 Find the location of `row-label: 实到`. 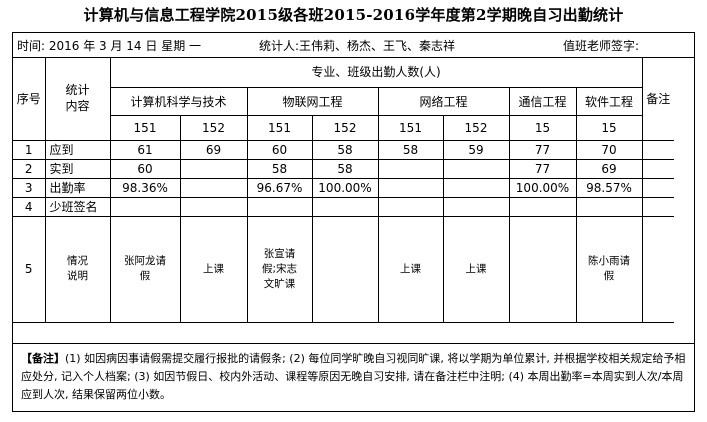

row-label: 实到 is located at coordinates (77, 168).